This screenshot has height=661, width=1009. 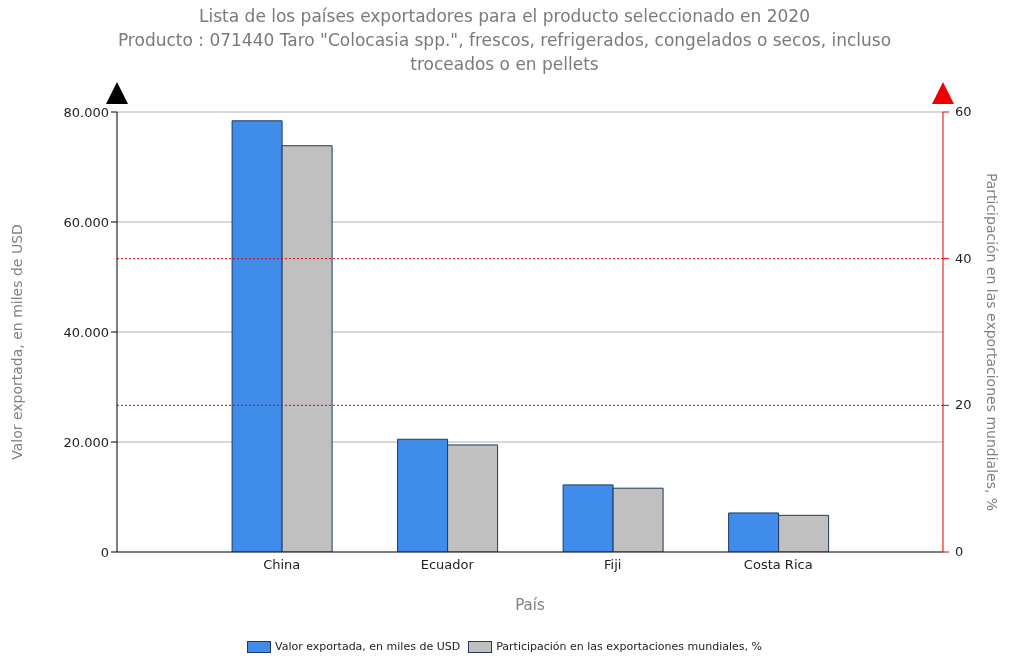 I want to click on y2-tick-label: 0, so click(x=959, y=551).